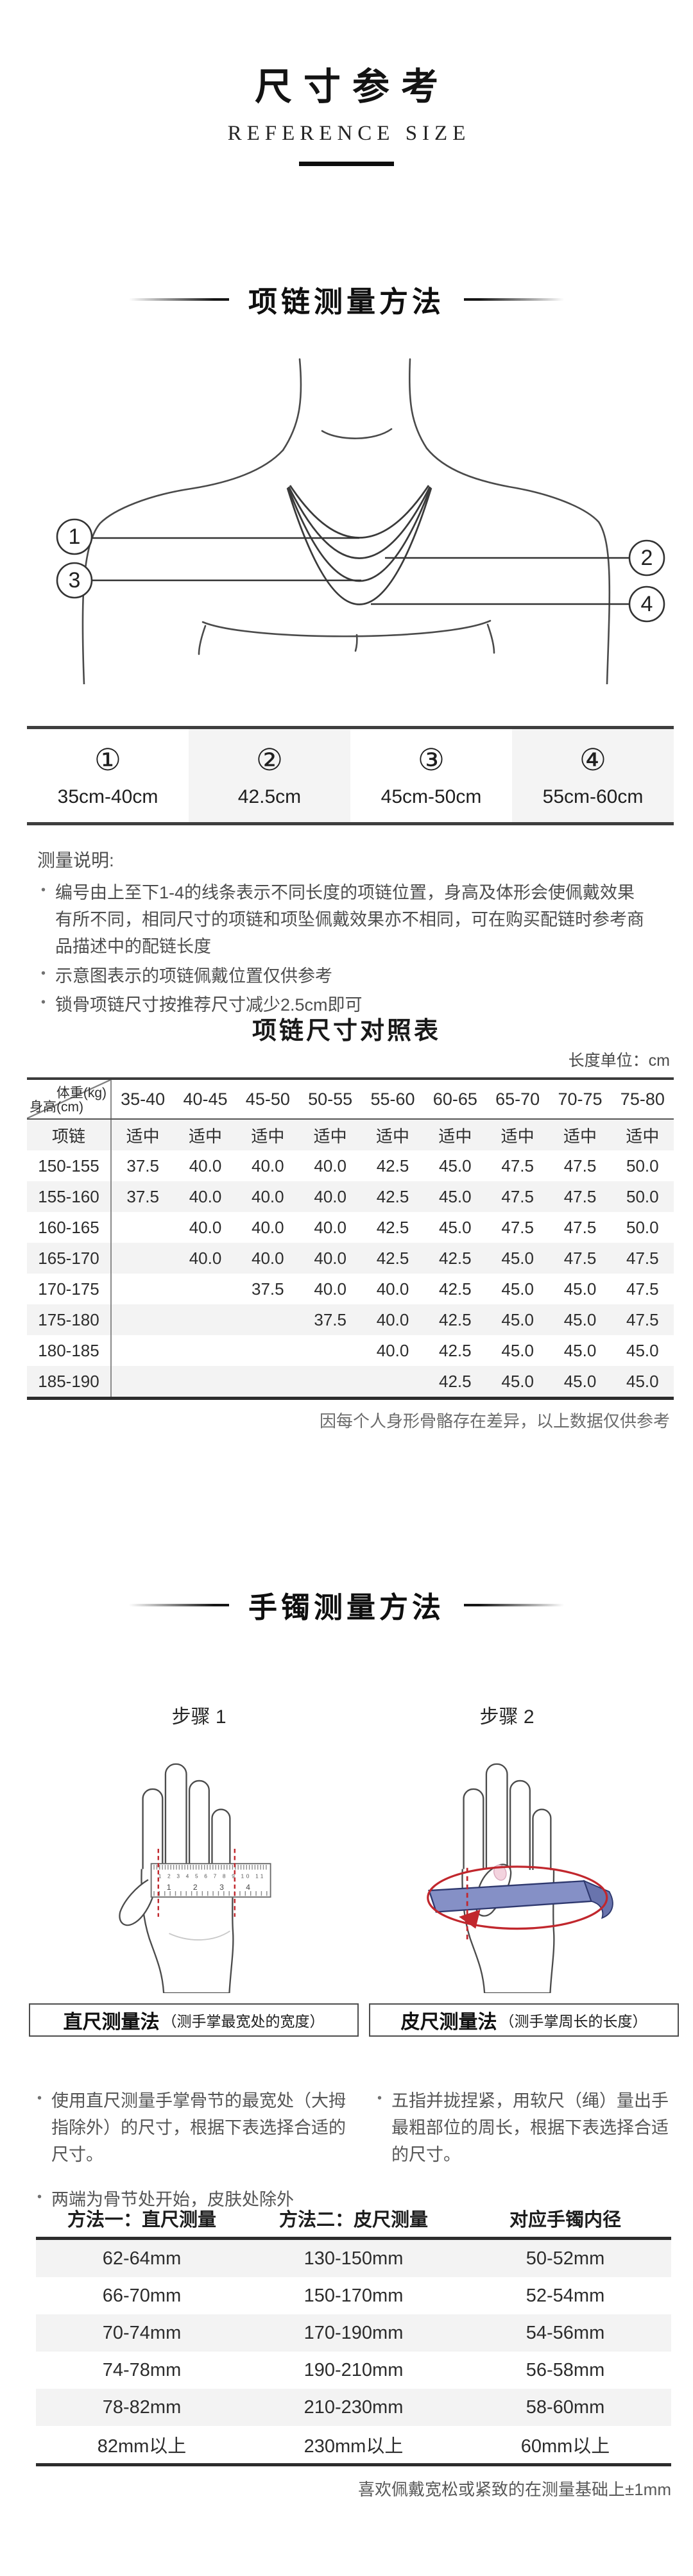  What do you see at coordinates (565, 2407) in the screenshot?
I see `inner-diameter-cell: 58-60mm` at bounding box center [565, 2407].